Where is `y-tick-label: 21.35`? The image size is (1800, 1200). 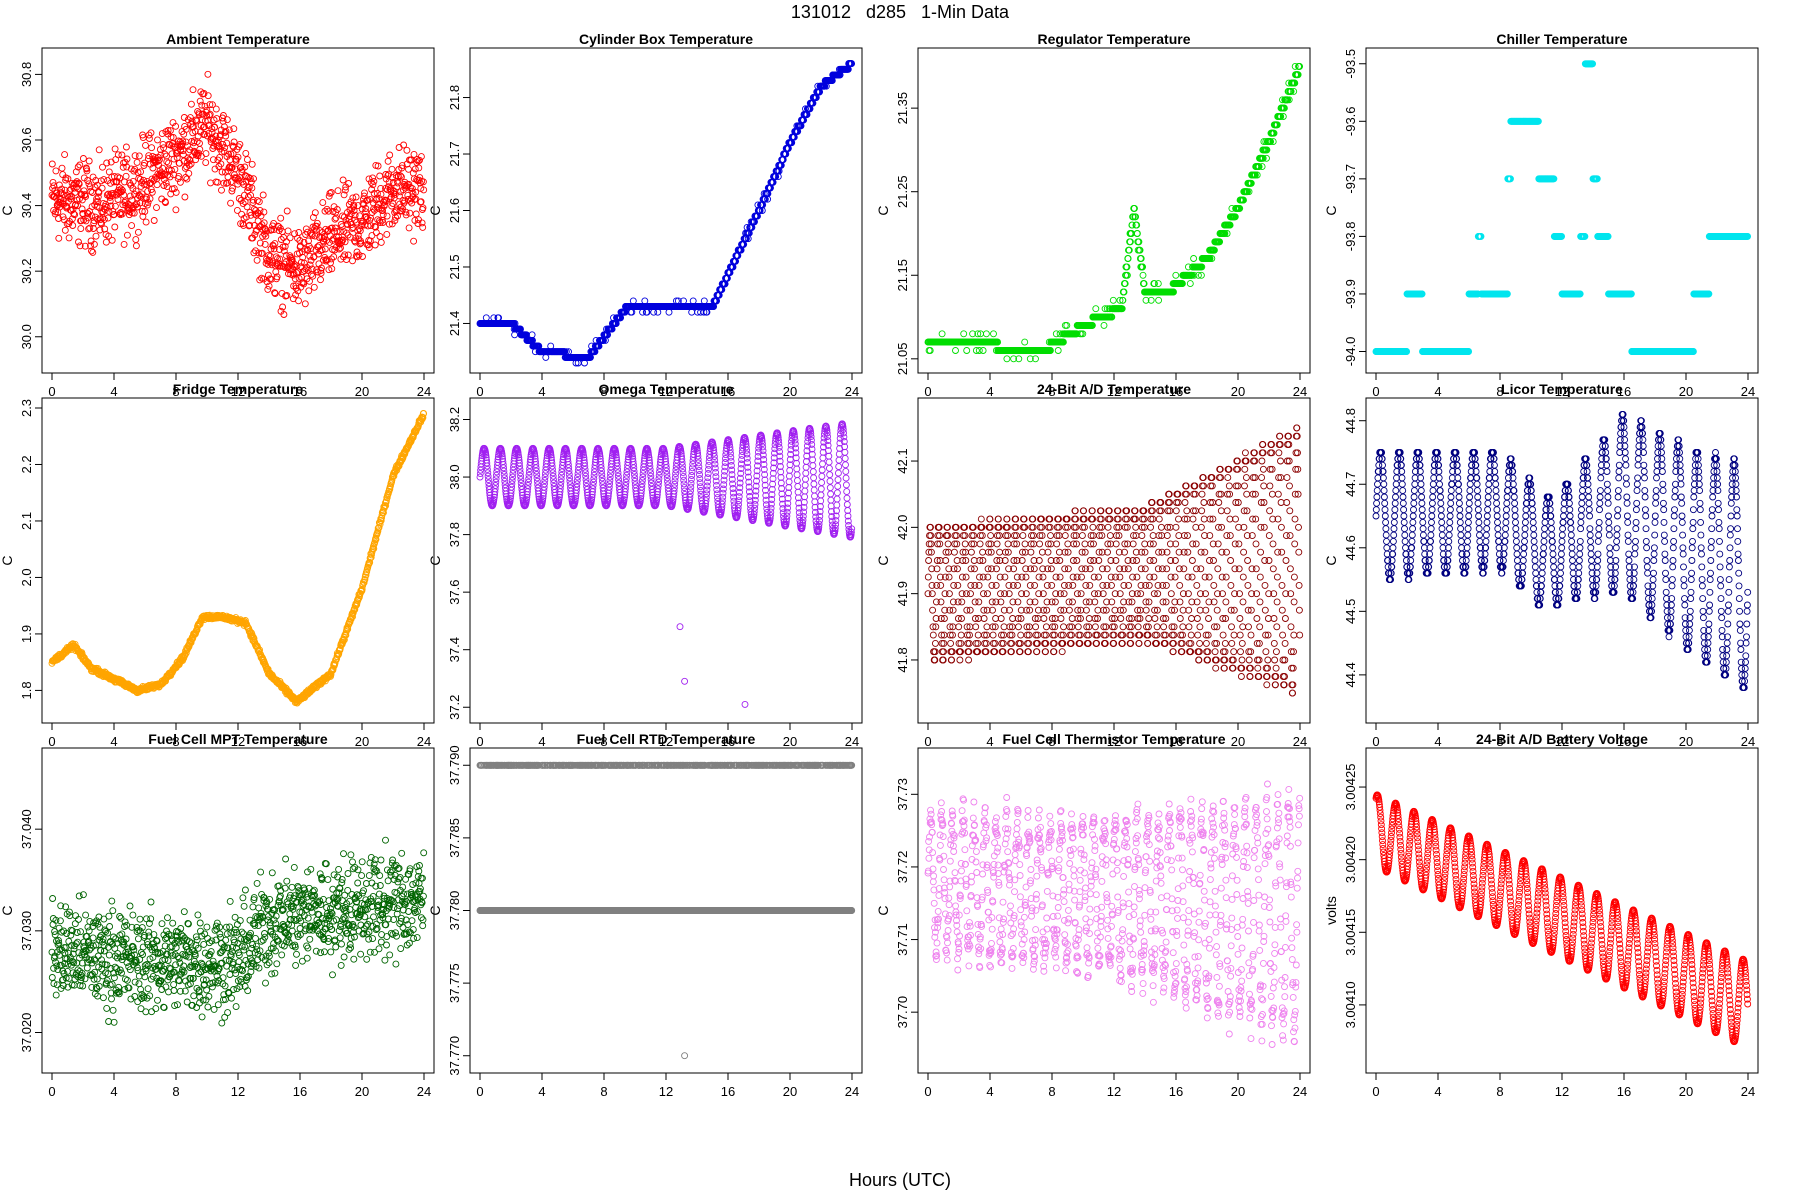
y-tick-label: 21.35 is located at coordinates (902, 108).